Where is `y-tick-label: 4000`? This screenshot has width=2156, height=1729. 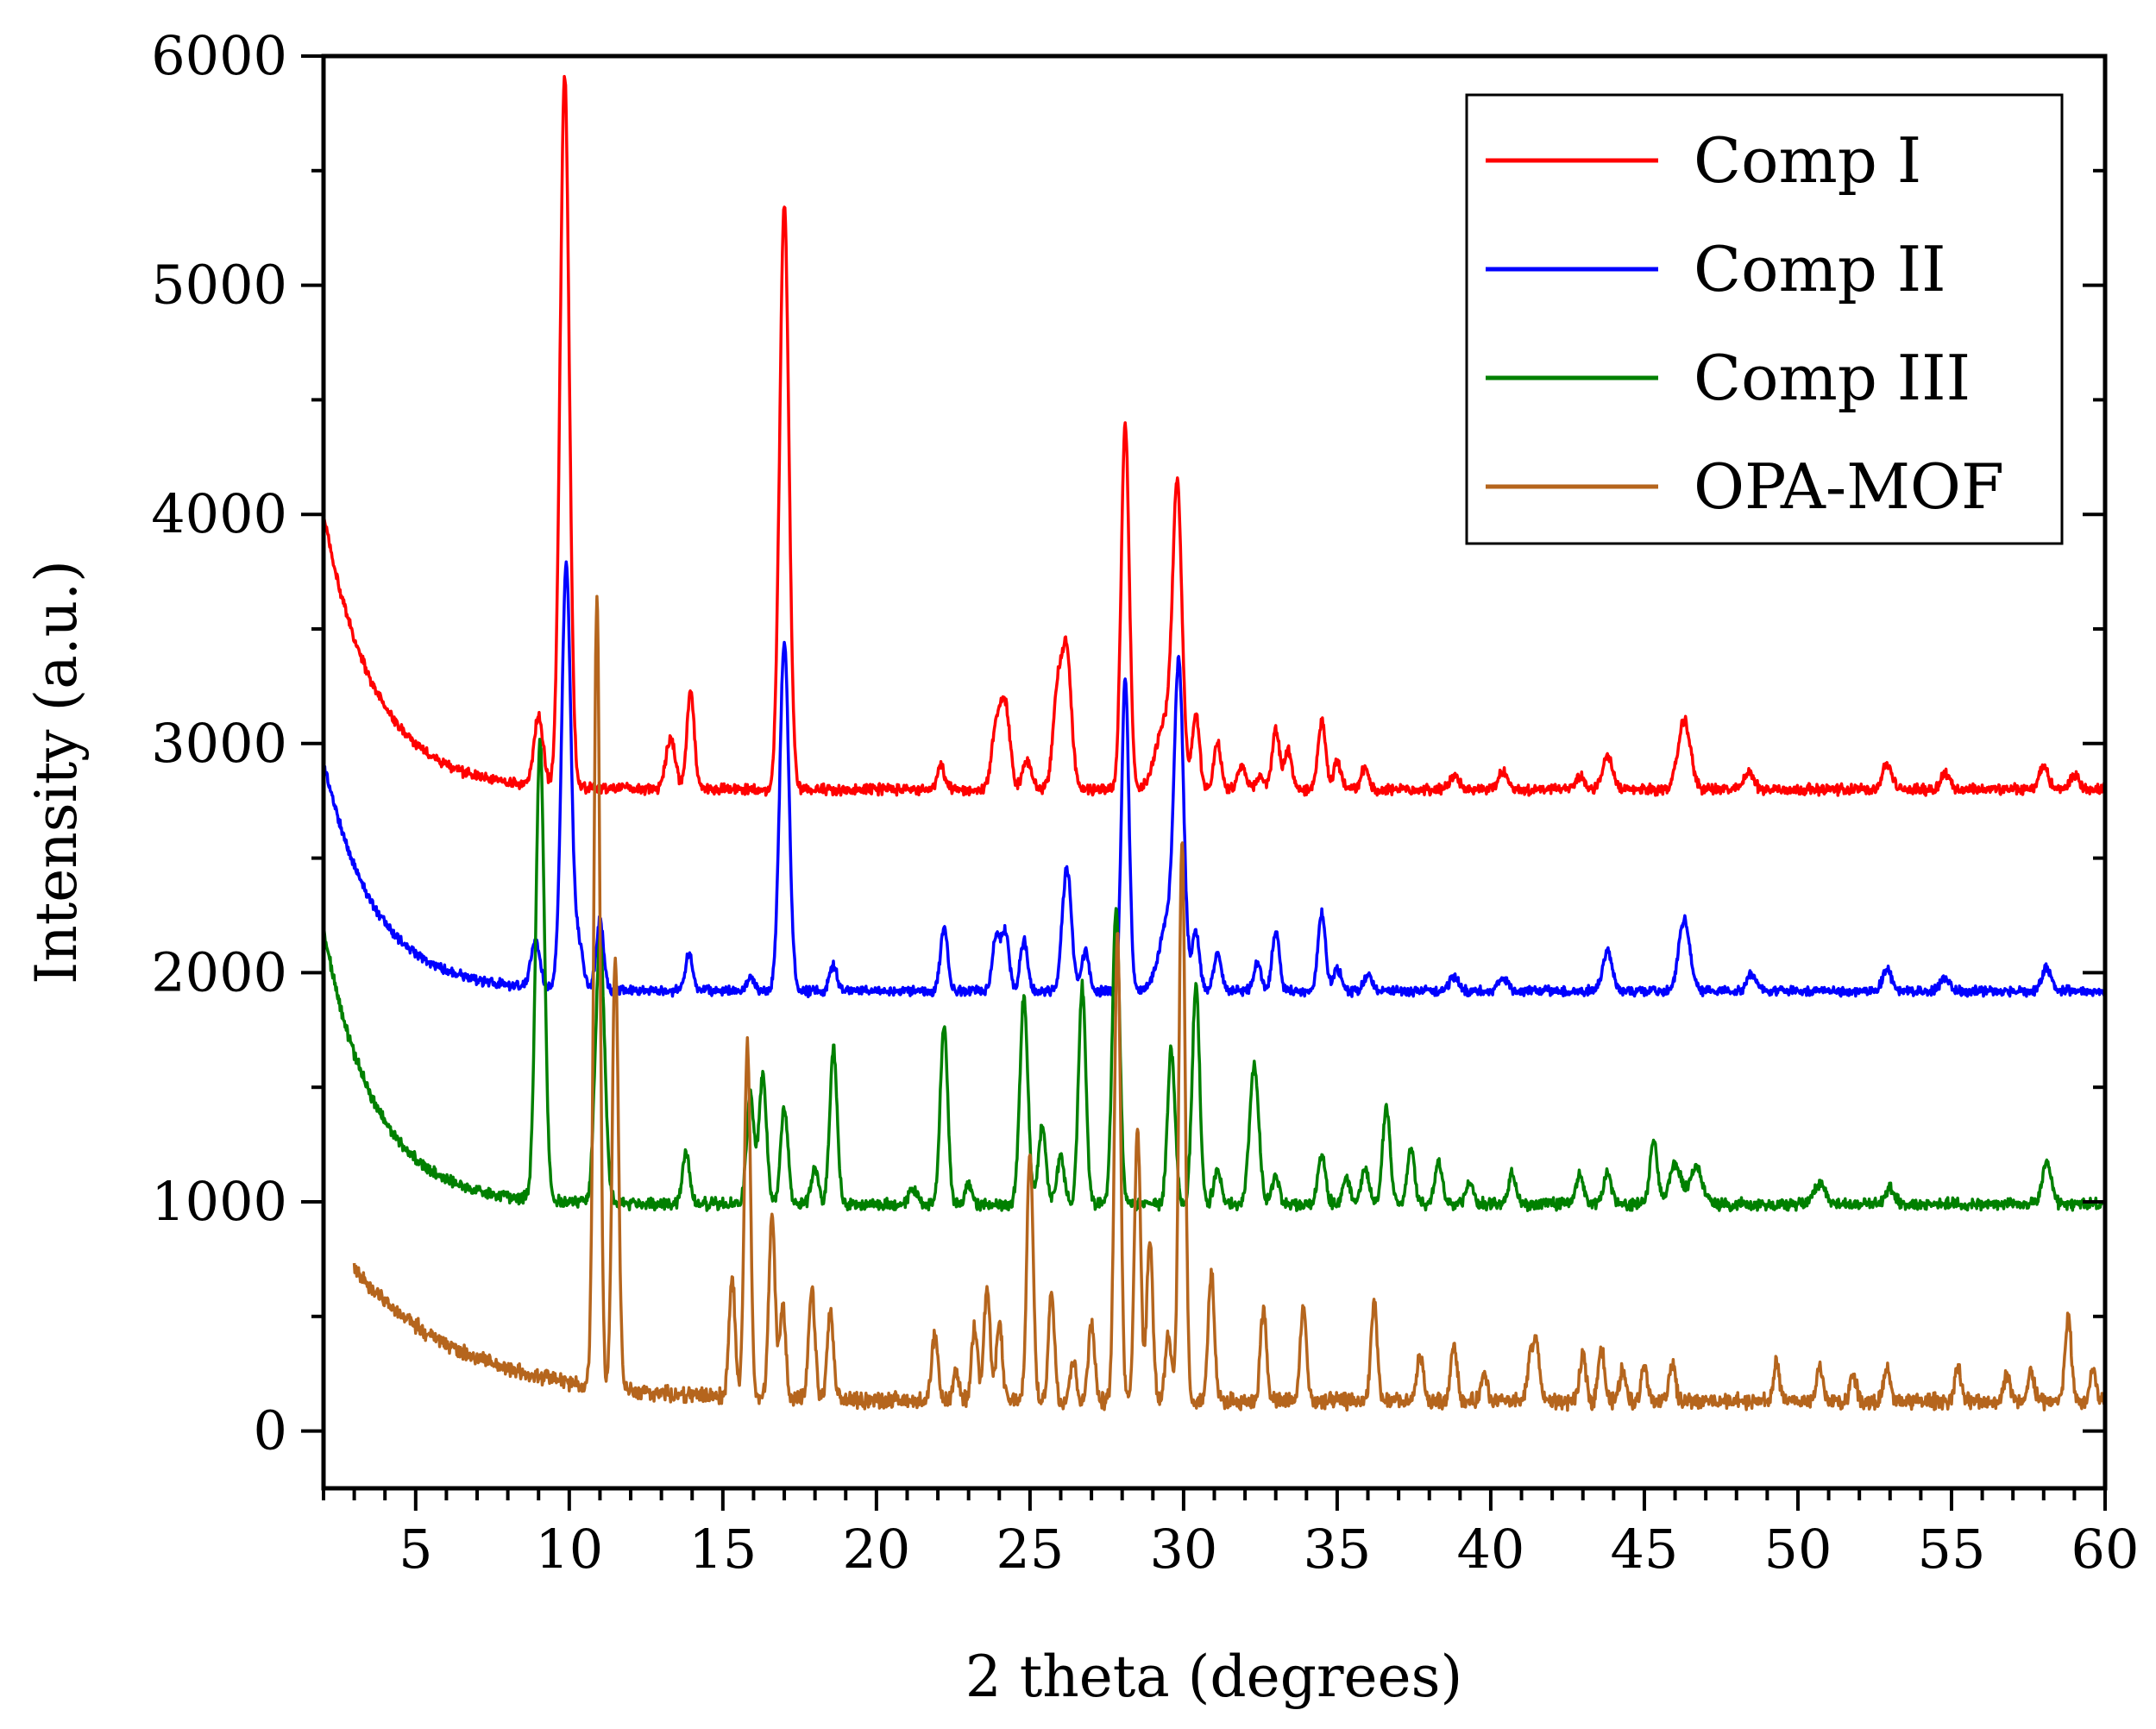 y-tick-label: 4000 is located at coordinates (219, 514).